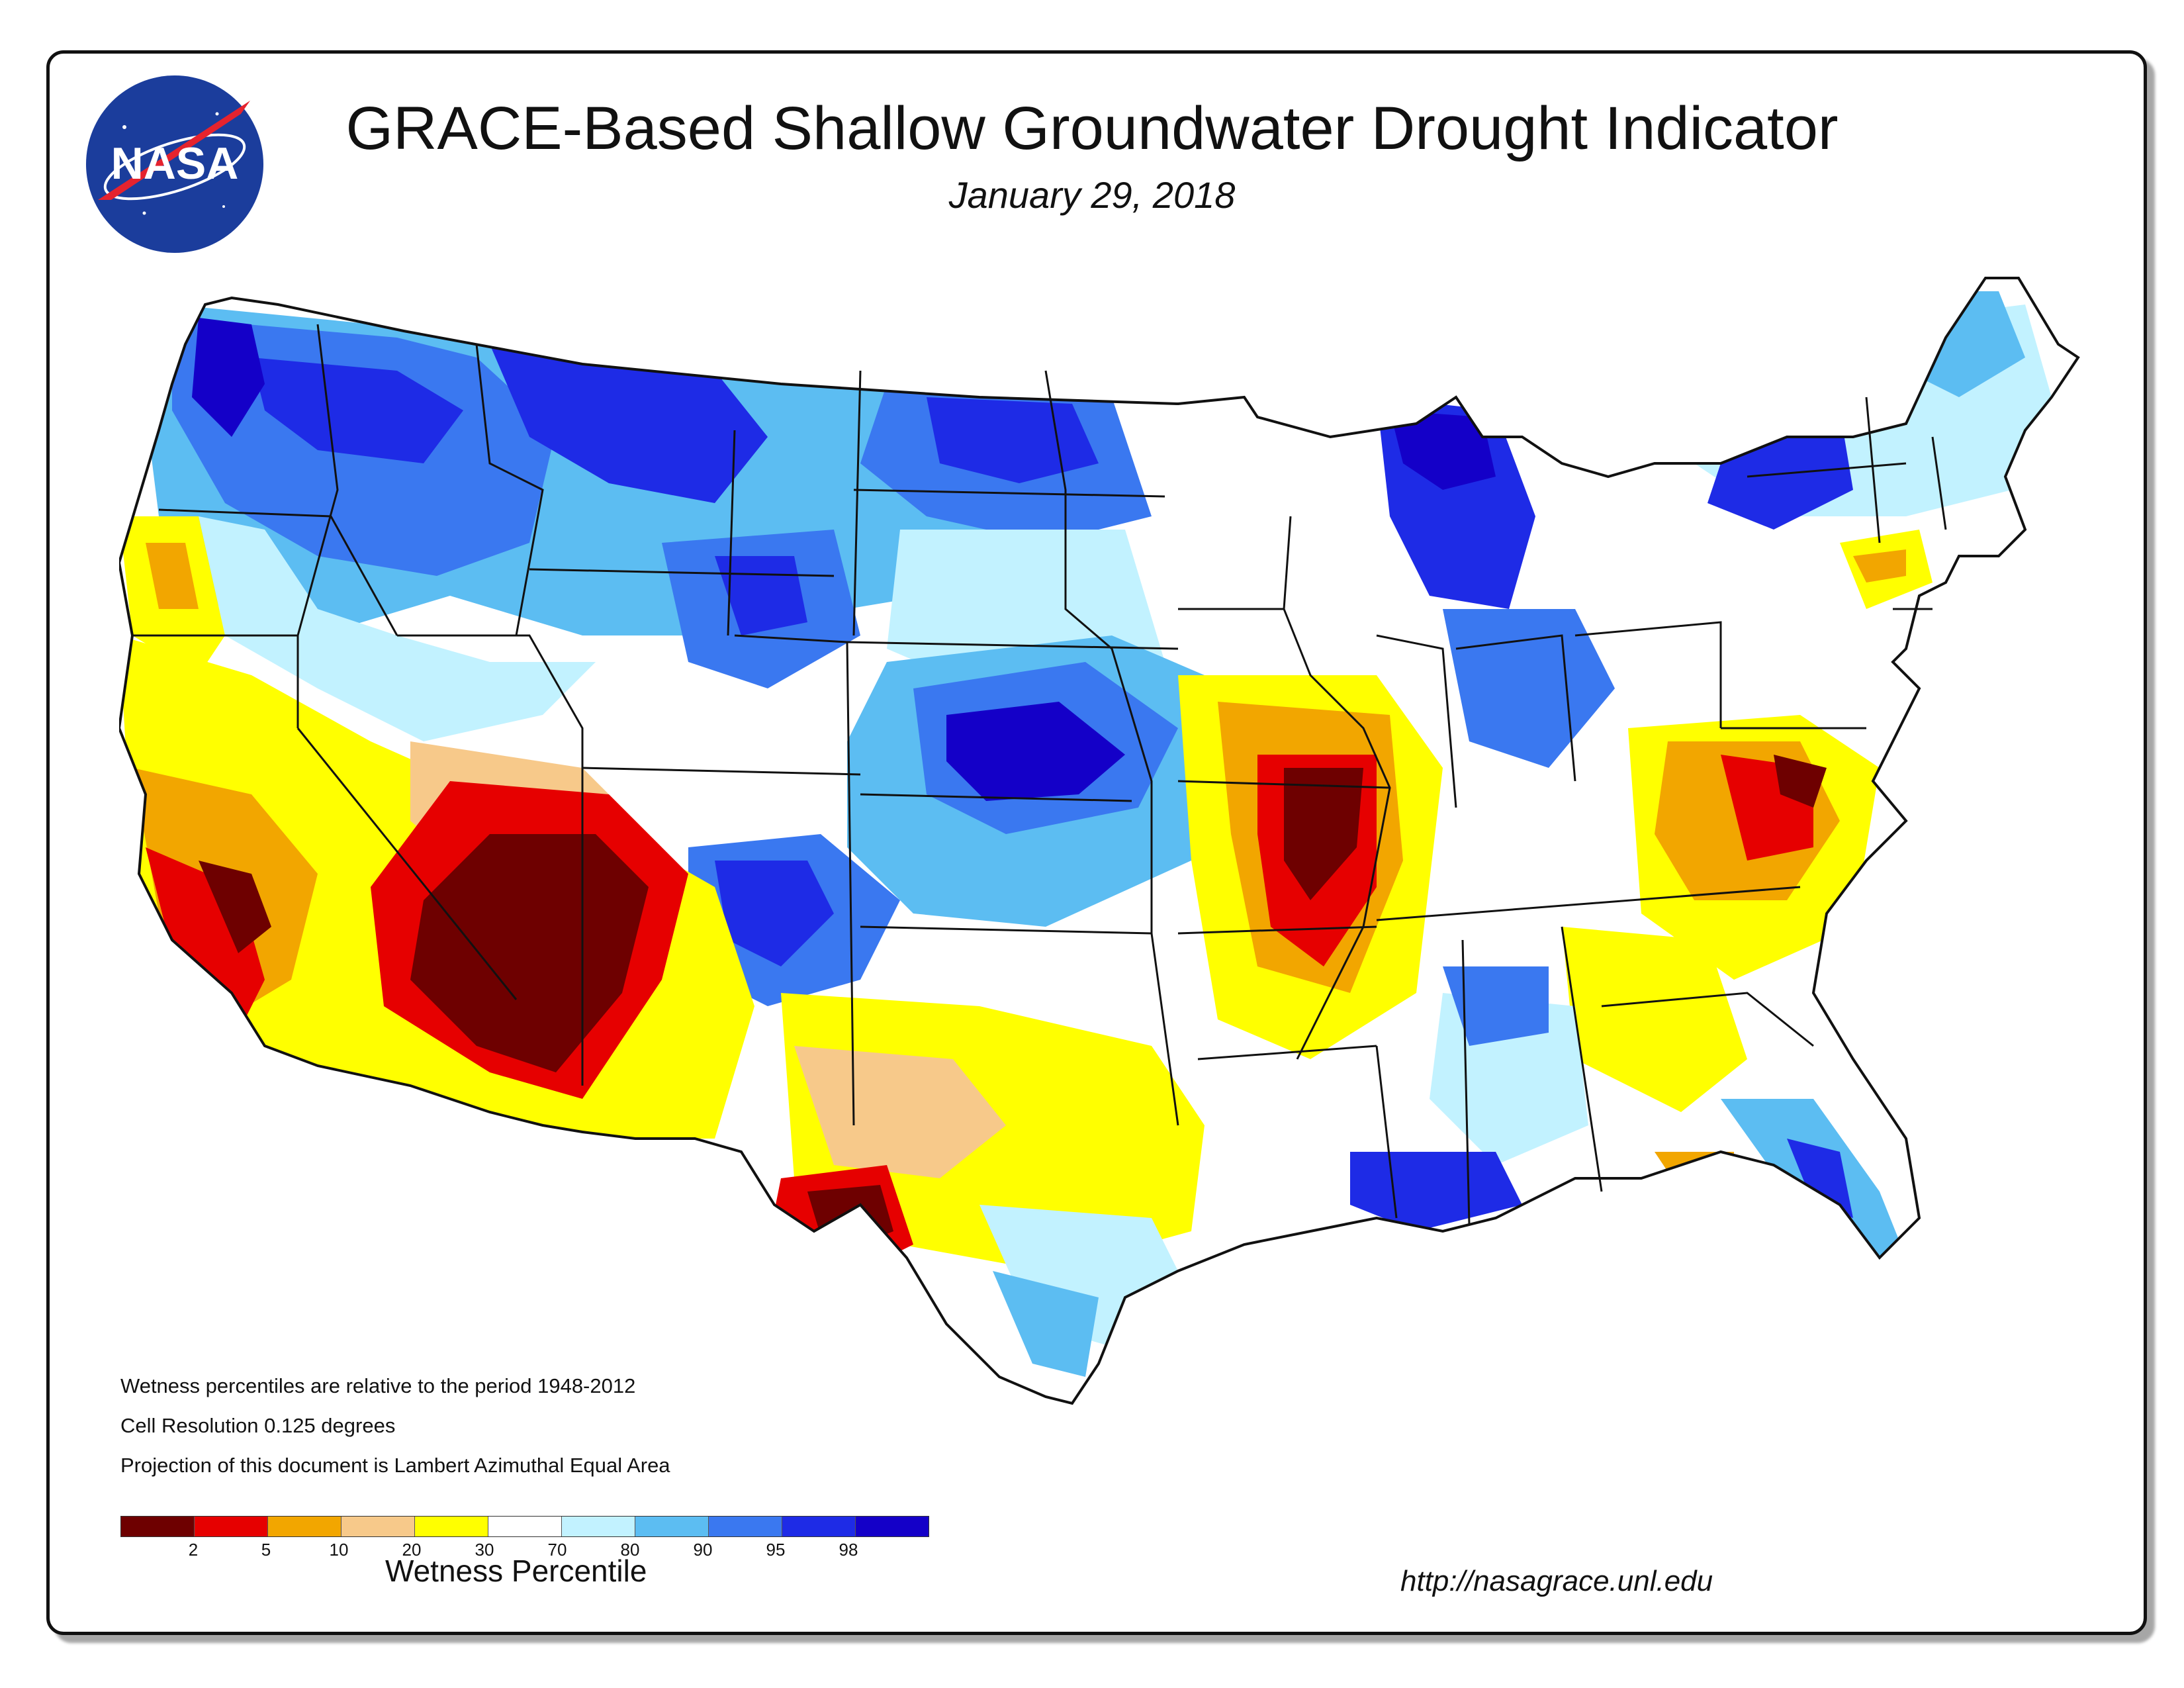  I want to click on legend-color-bar, so click(524, 1526).